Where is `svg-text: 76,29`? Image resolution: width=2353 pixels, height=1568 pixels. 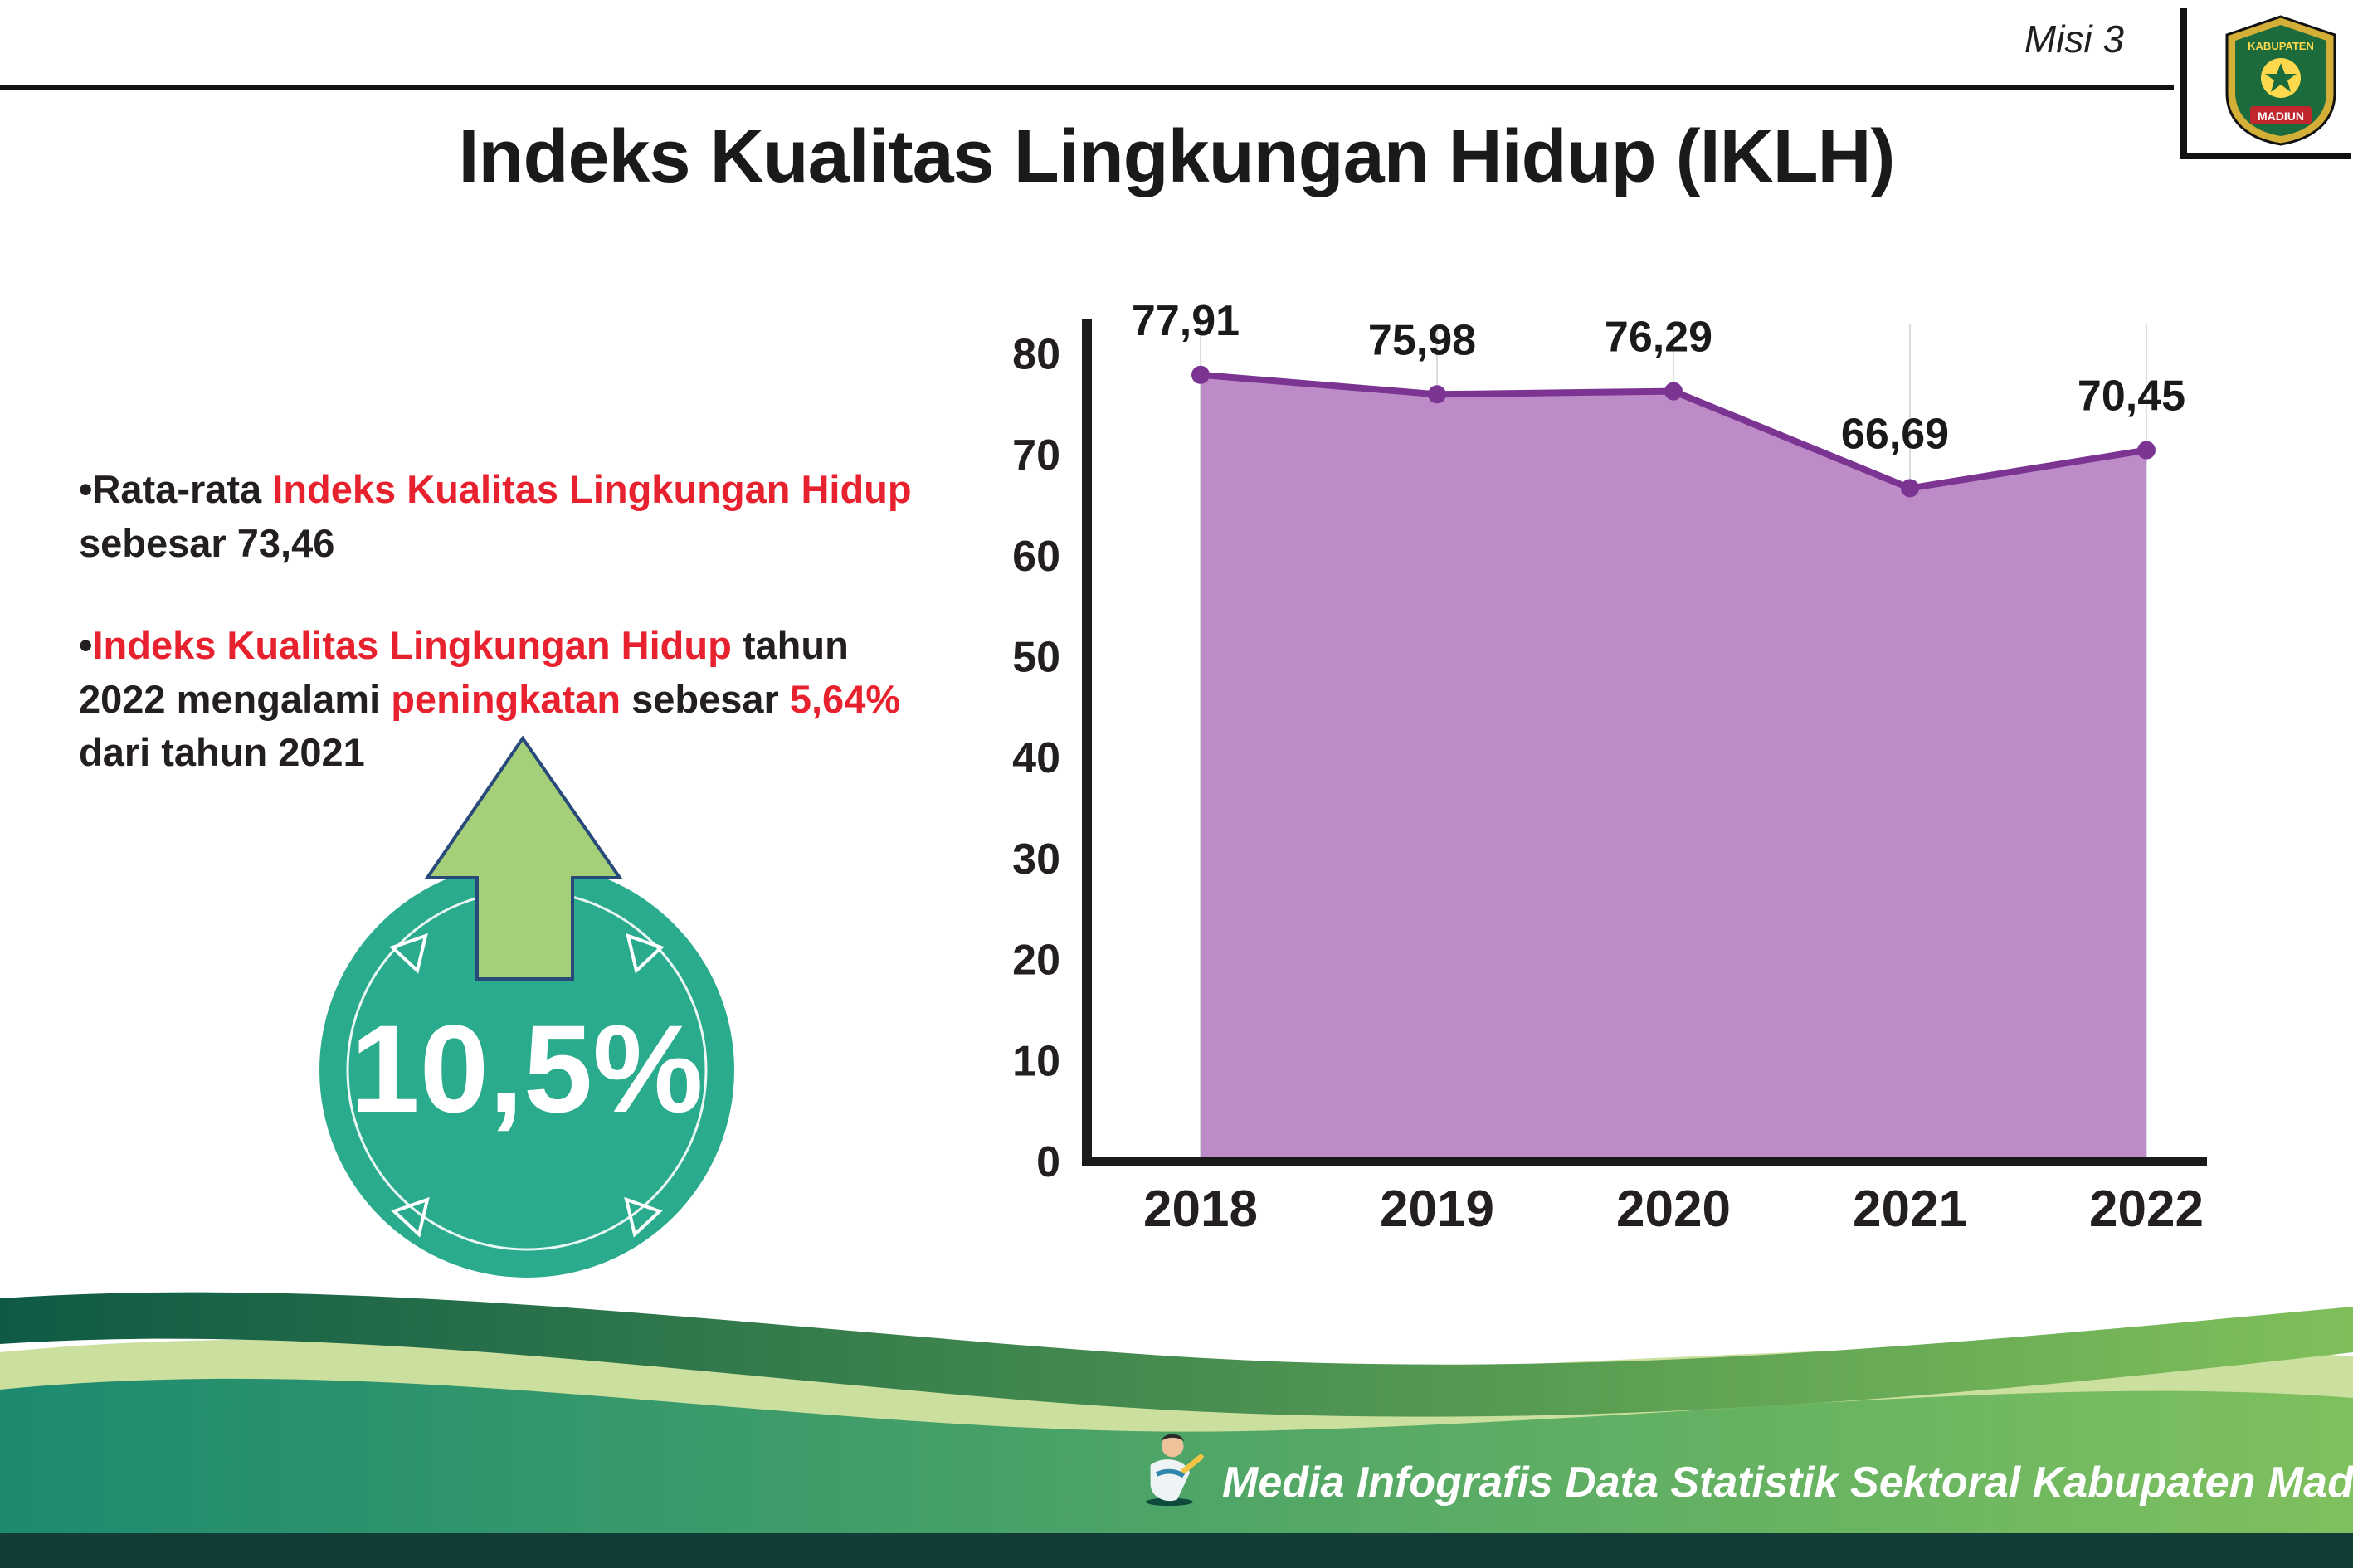 svg-text: 76,29 is located at coordinates (1658, 338).